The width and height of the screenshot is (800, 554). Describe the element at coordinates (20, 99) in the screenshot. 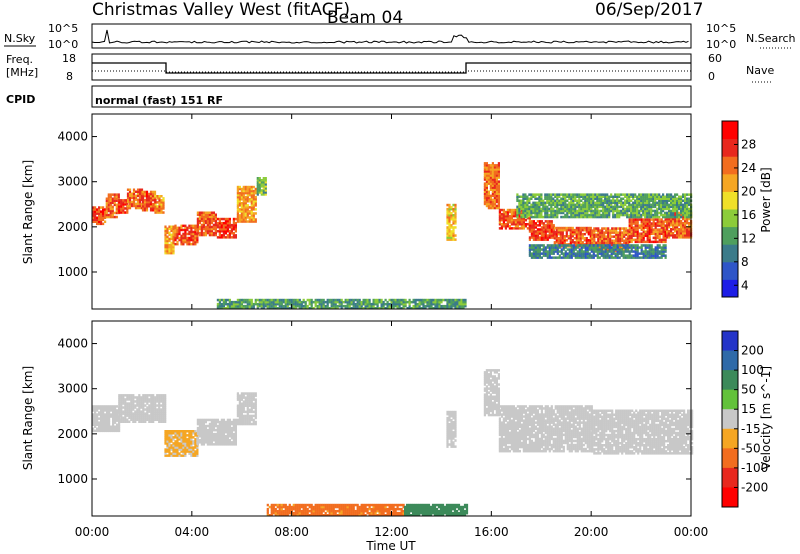

I see `cpid-label: CPID` at that location.